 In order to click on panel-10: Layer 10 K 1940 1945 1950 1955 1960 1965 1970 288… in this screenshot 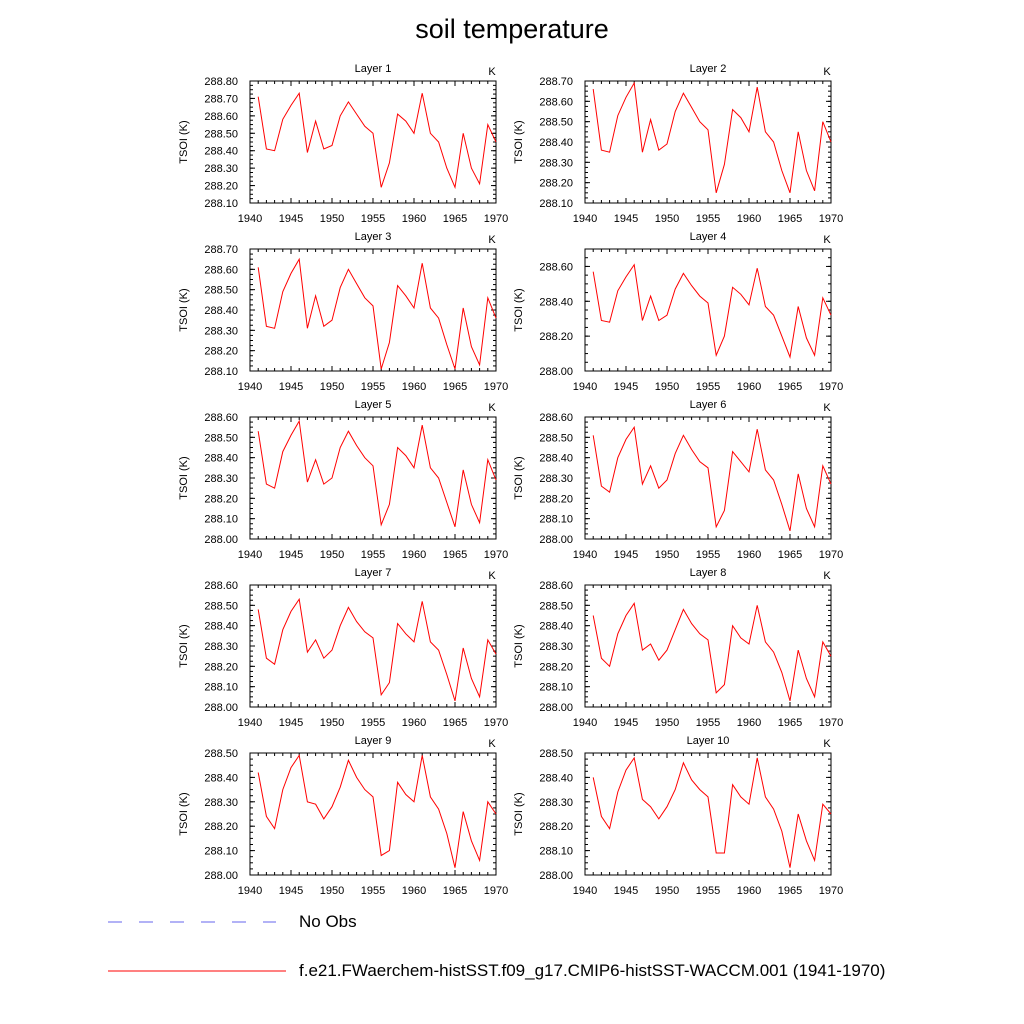, I will do `click(678, 816)`.